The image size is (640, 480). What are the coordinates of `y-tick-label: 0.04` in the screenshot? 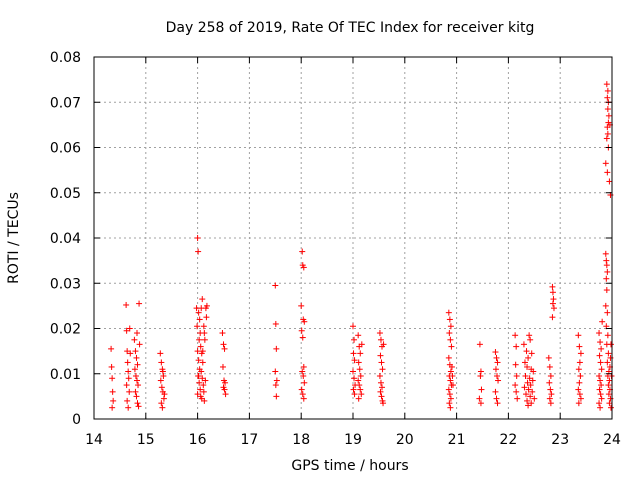 It's located at (65, 239).